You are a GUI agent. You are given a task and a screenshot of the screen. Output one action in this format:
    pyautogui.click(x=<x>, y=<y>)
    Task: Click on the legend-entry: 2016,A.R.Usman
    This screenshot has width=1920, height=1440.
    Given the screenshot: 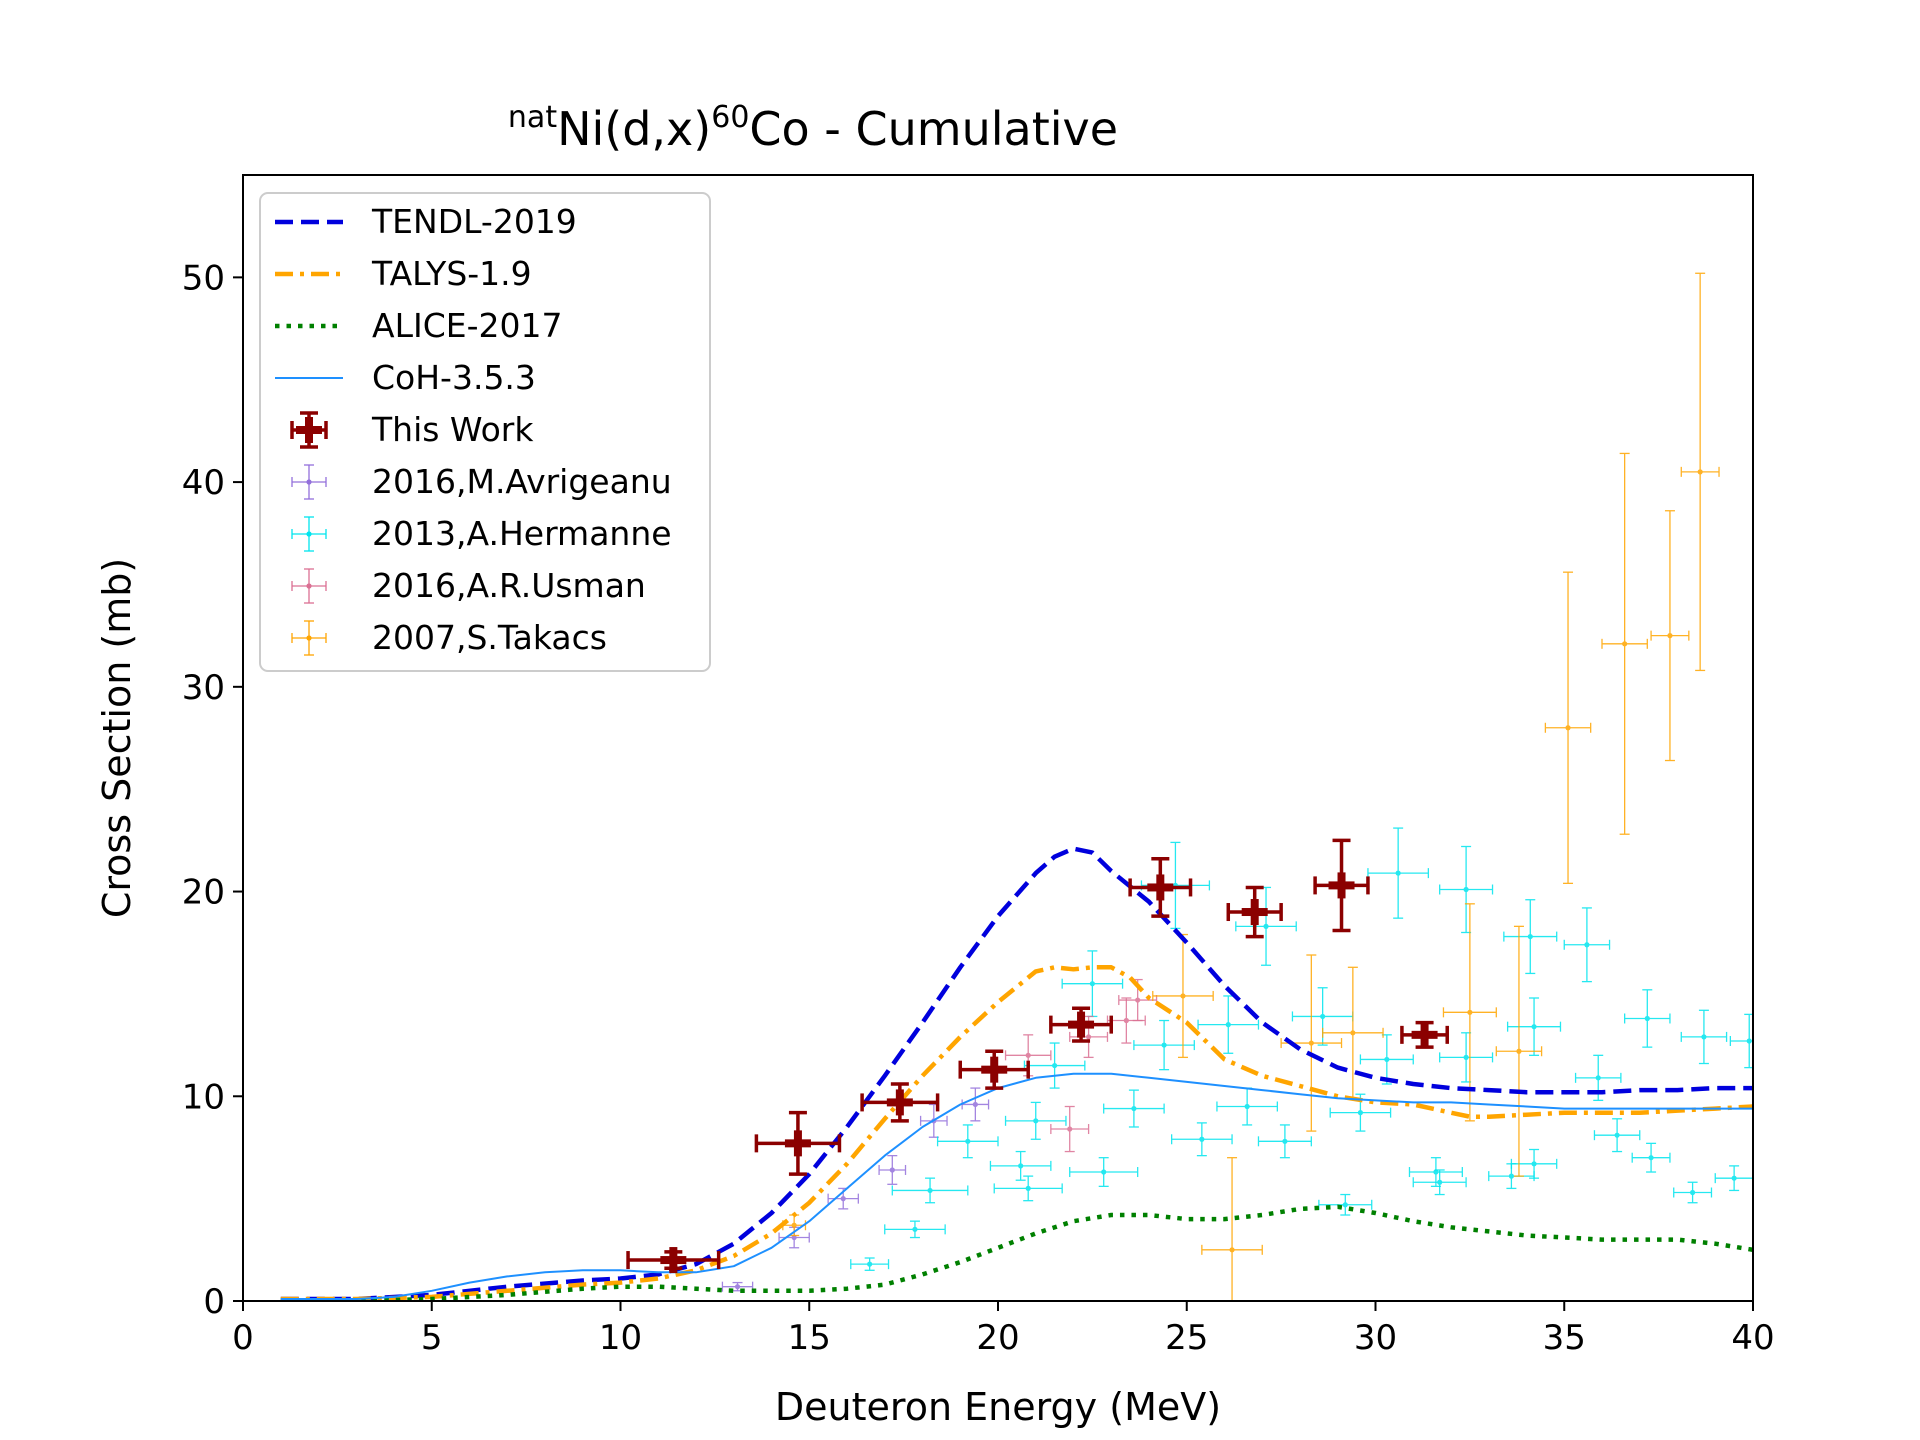 What is the action you would take?
    pyautogui.click(x=468, y=585)
    